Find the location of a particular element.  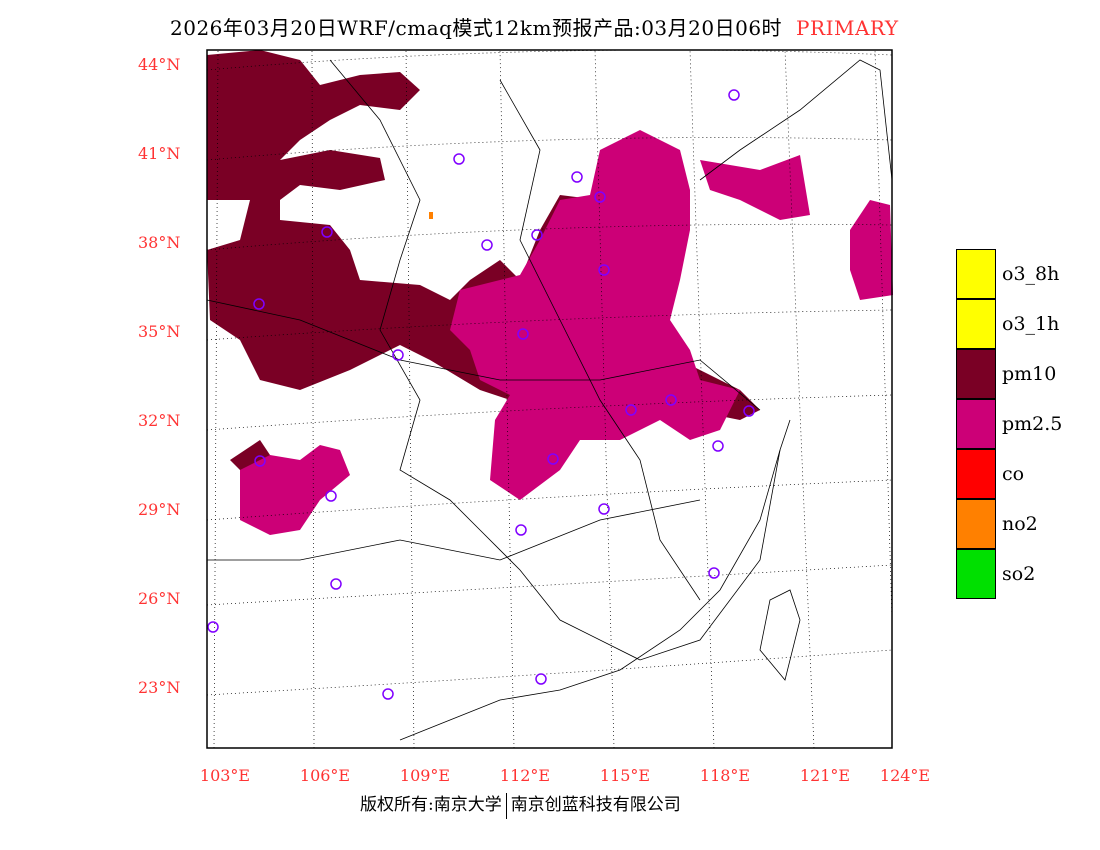

pm25-sichuan is located at coordinates (295, 490).